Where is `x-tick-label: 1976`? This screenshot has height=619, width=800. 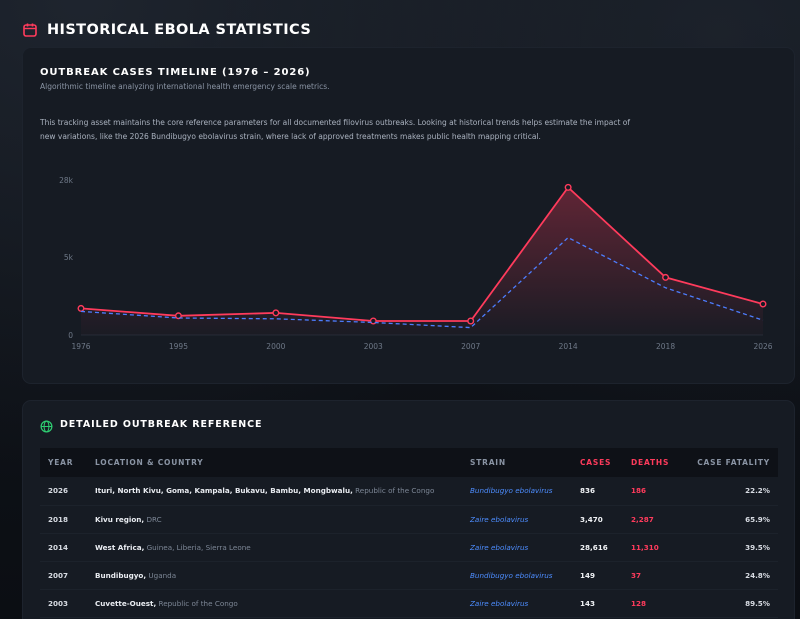
x-tick-label: 1976 is located at coordinates (80, 346).